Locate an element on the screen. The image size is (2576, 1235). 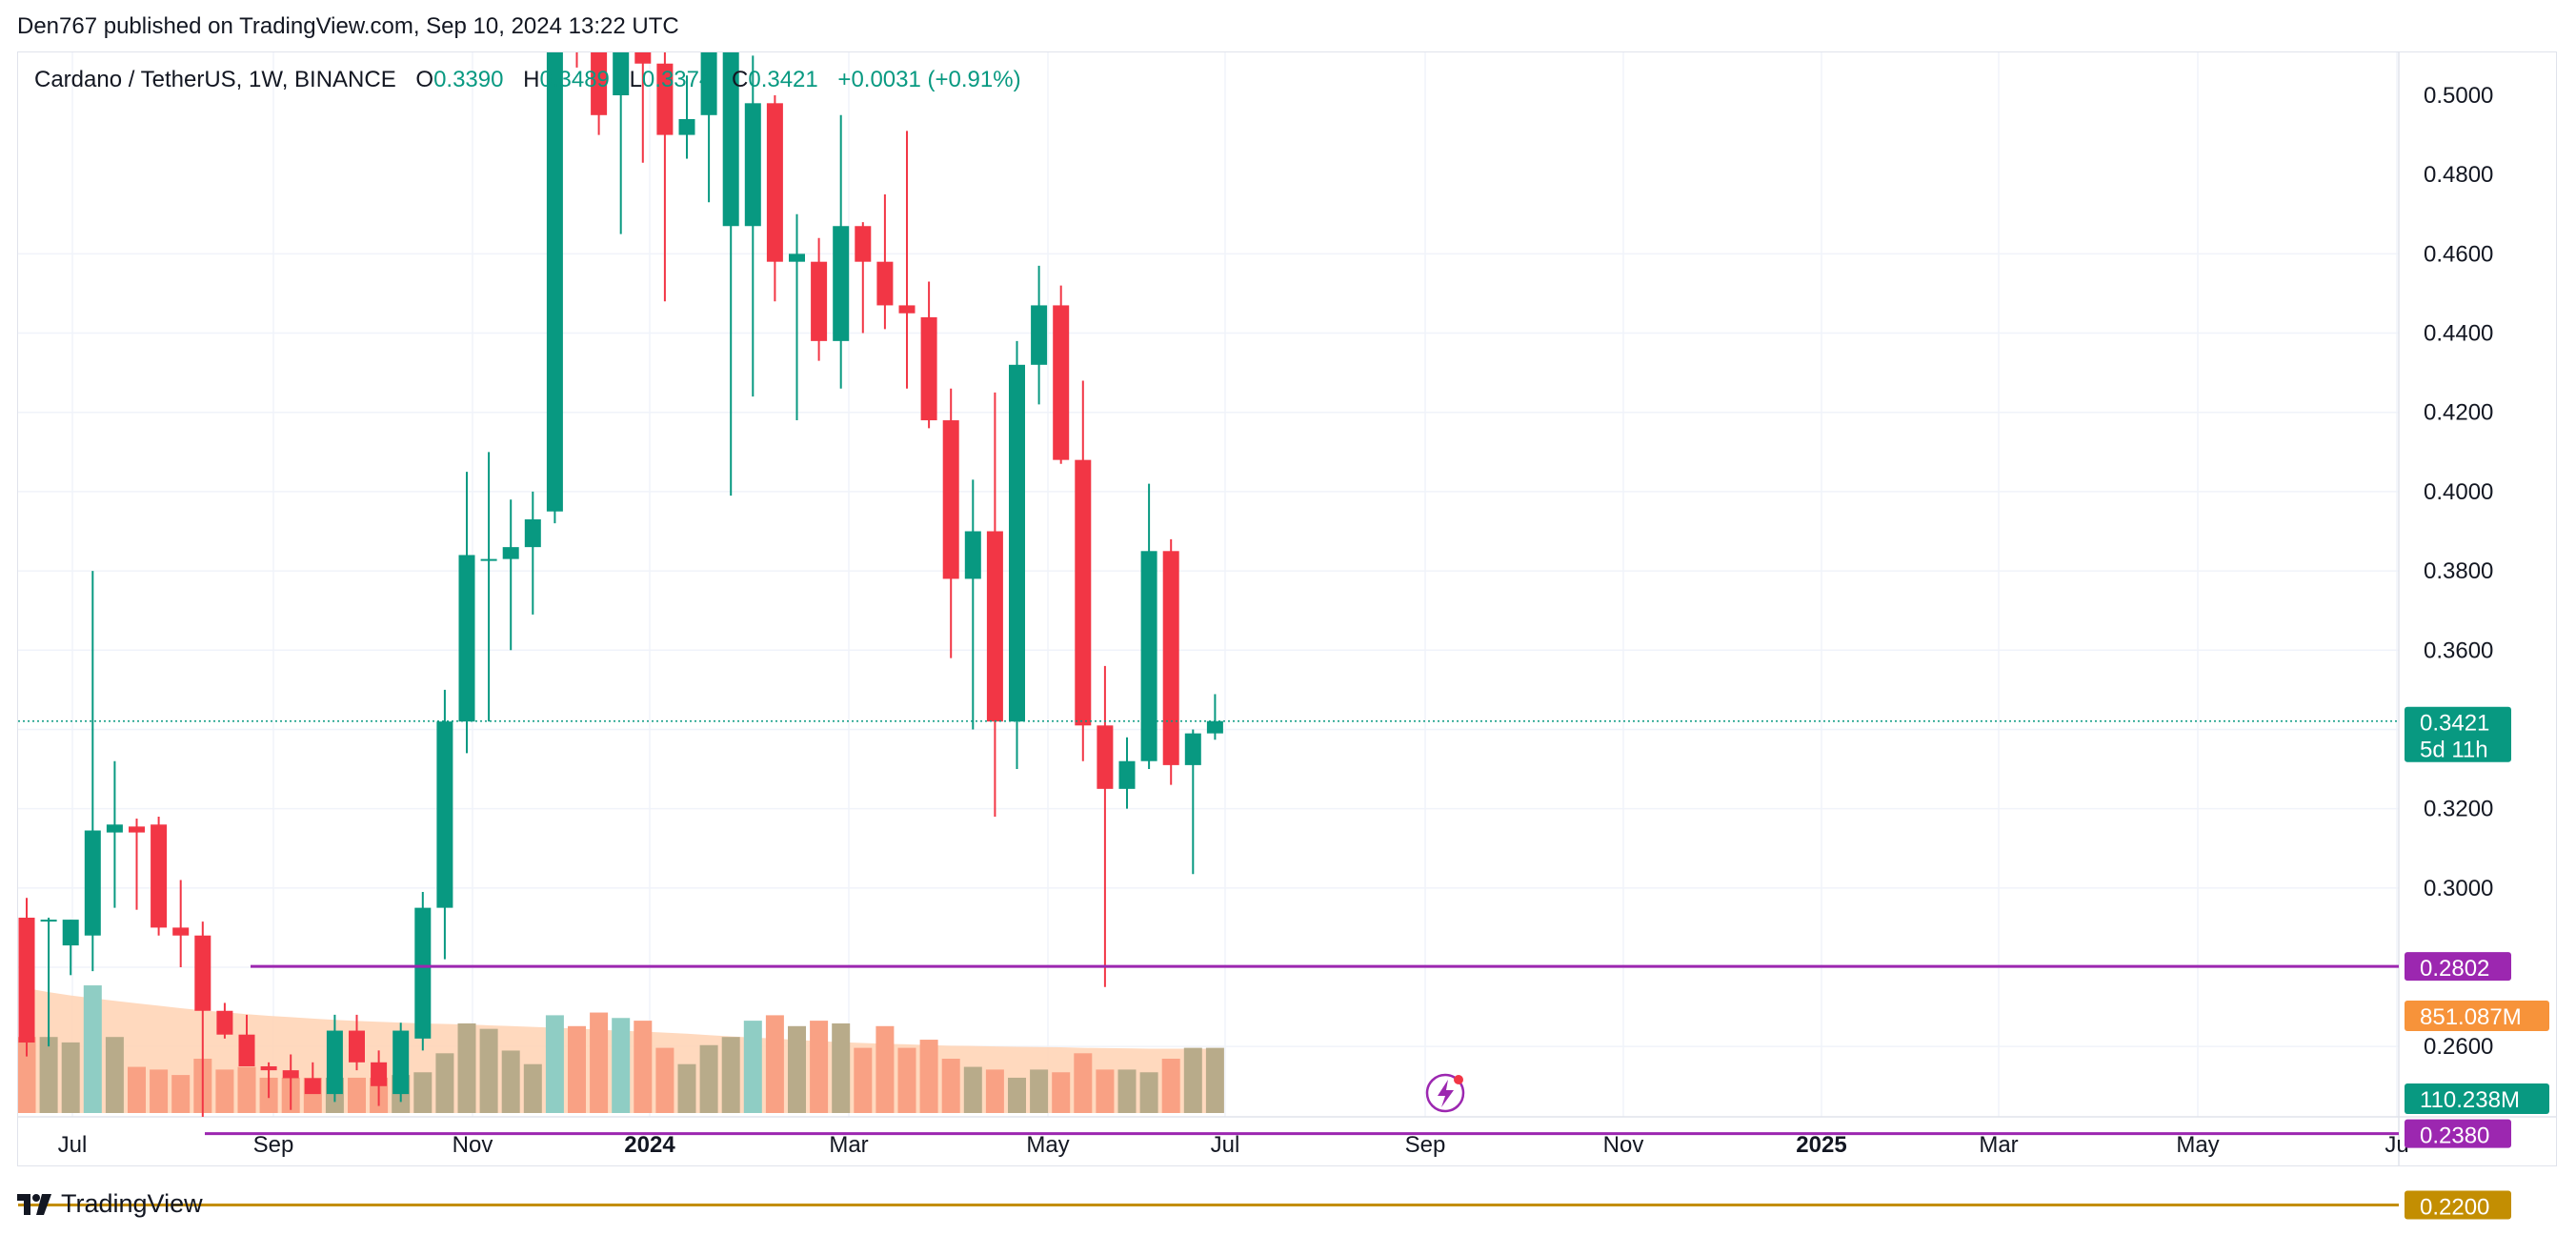
open-label: O is located at coordinates (425, 79).